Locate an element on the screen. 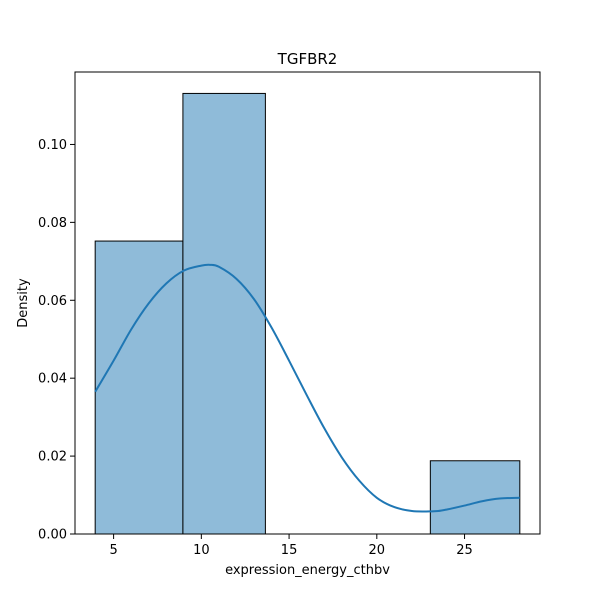 Image resolution: width=600 pixels, height=600 pixels. x-tick-label: 5 is located at coordinates (113, 550).